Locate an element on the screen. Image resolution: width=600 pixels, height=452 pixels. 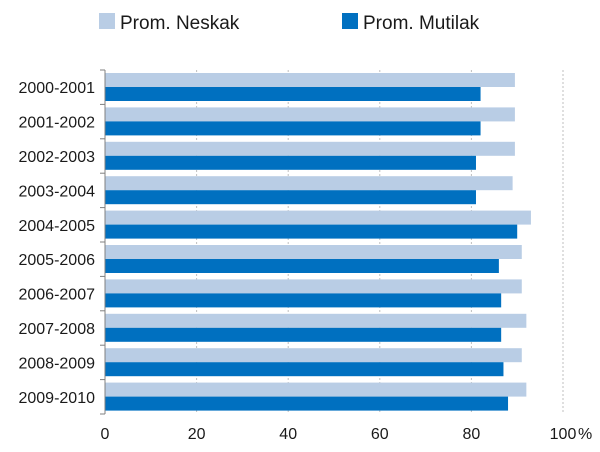
x-unit-label: % is located at coordinates (585, 434).